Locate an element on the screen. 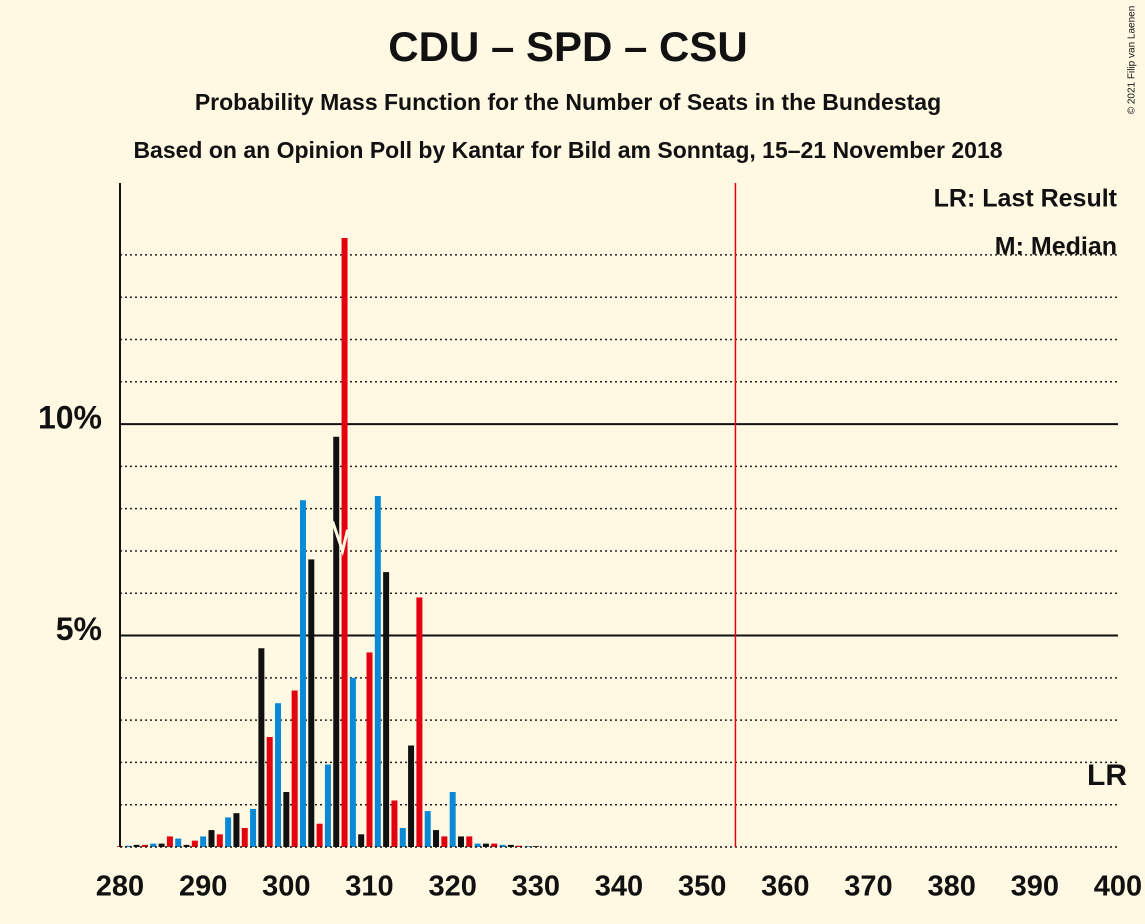 The height and width of the screenshot is (924, 1145). x-tick-label: 320 is located at coordinates (452, 887).